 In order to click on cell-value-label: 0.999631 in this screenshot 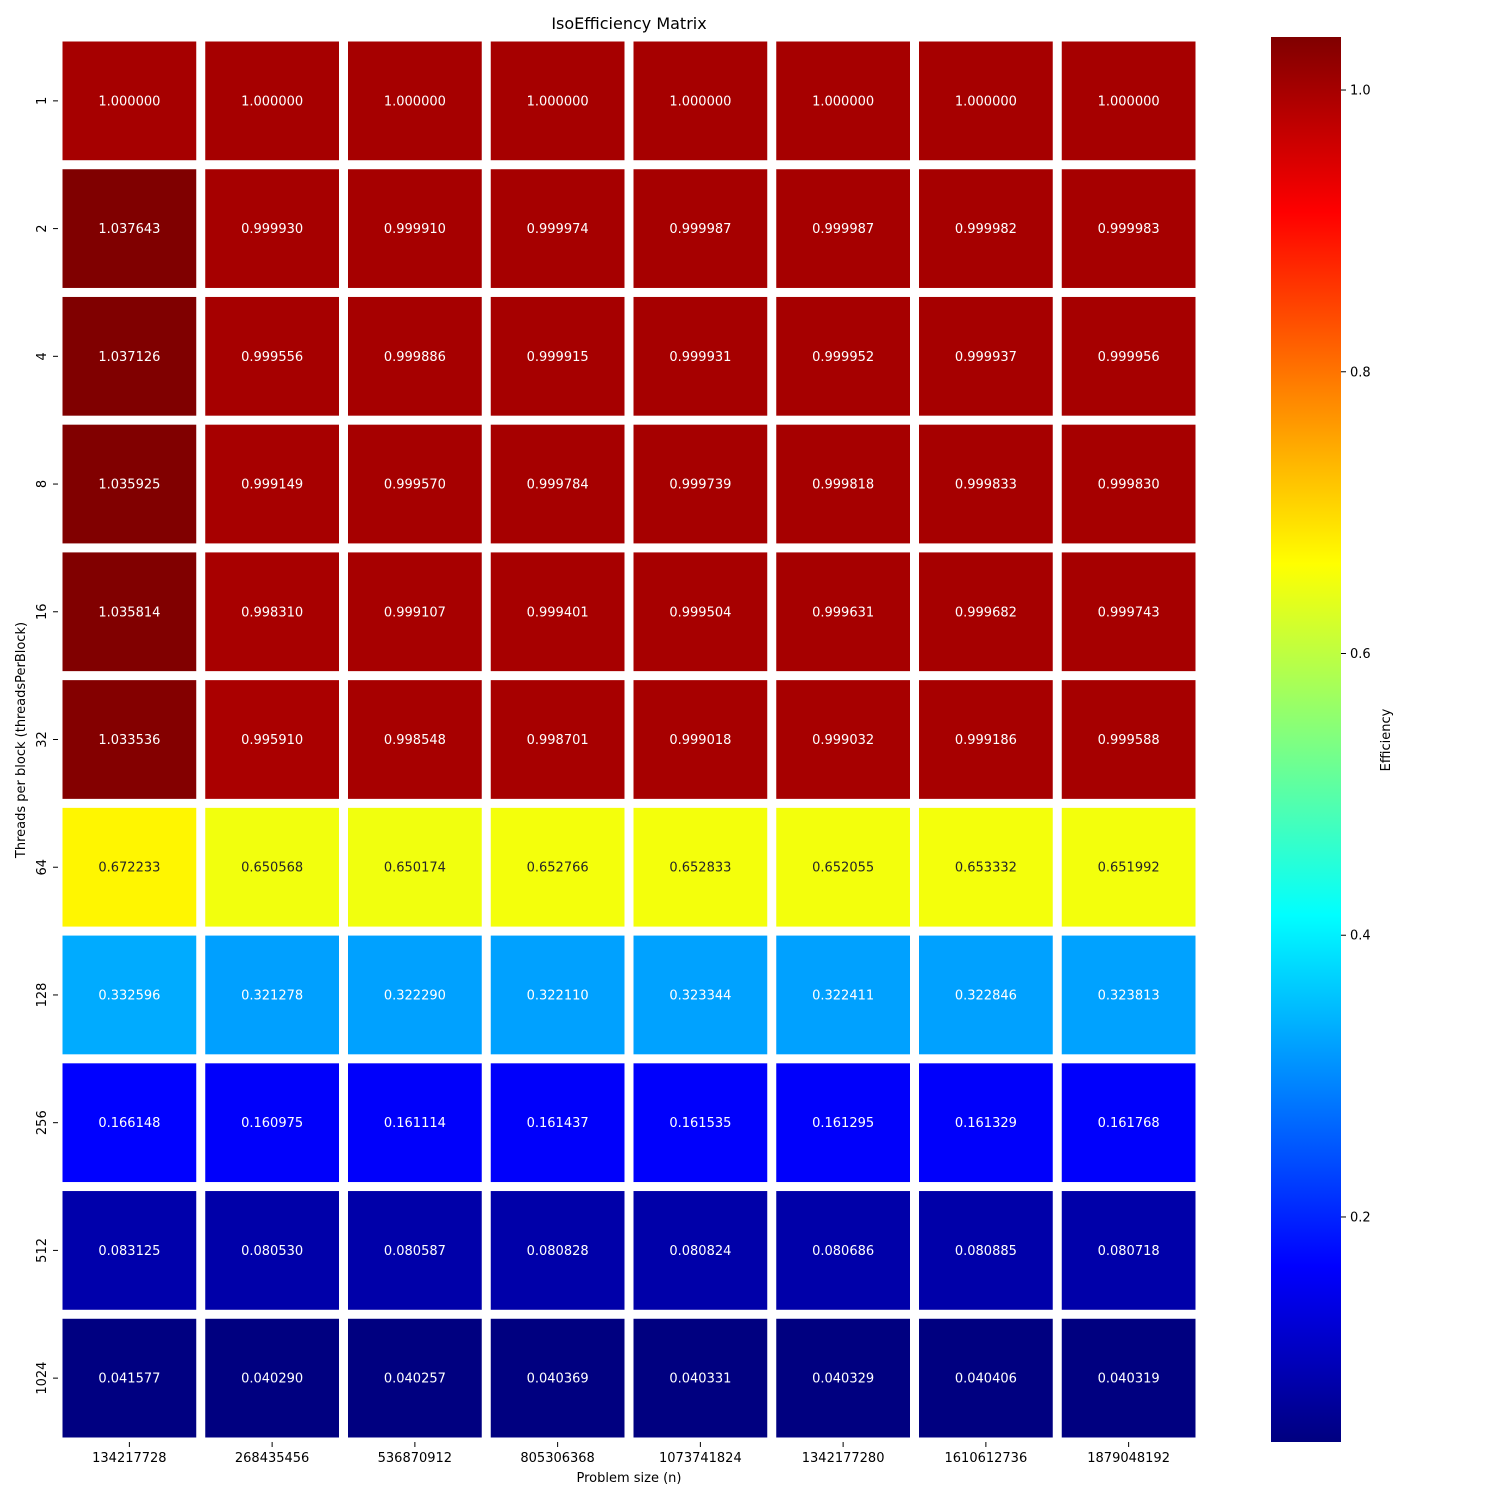, I will do `click(843, 612)`.